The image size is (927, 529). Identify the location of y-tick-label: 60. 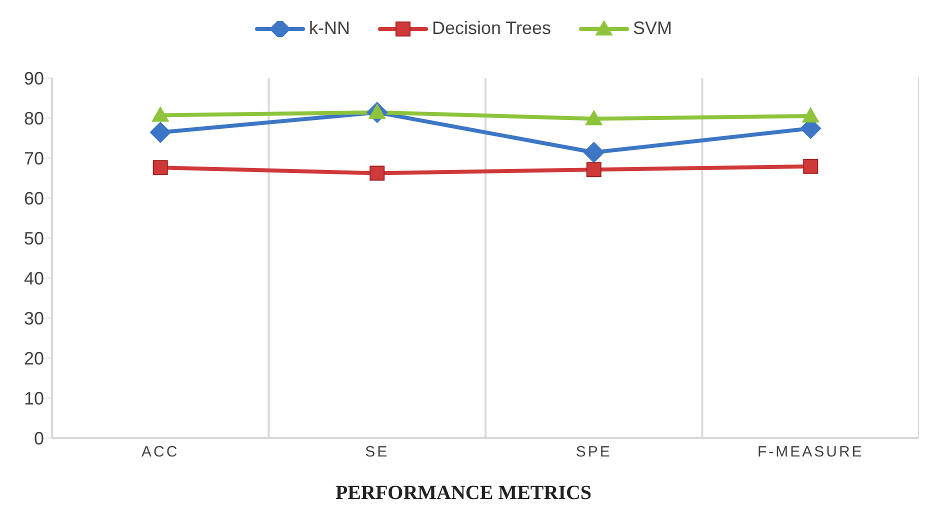
(34, 198).